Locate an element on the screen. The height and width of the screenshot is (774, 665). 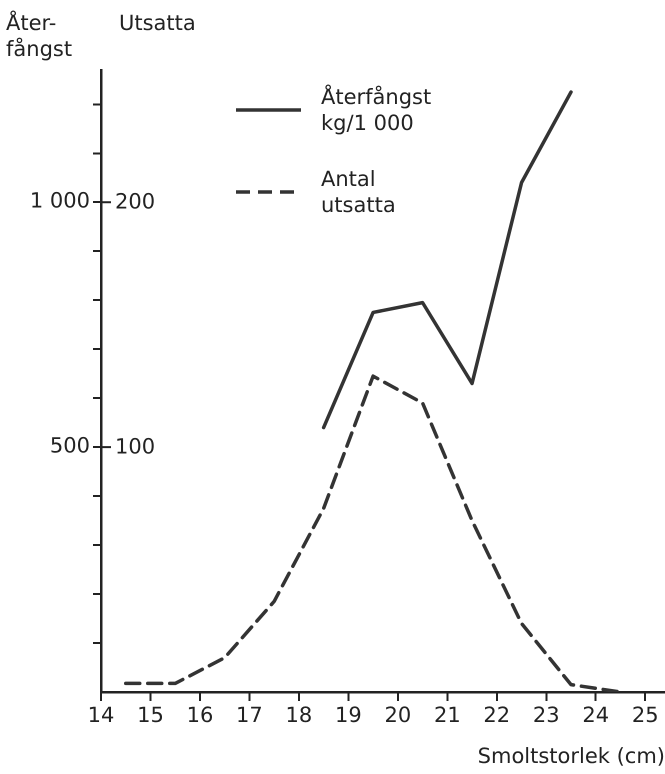
x-tick-label: 23 is located at coordinates (546, 715).